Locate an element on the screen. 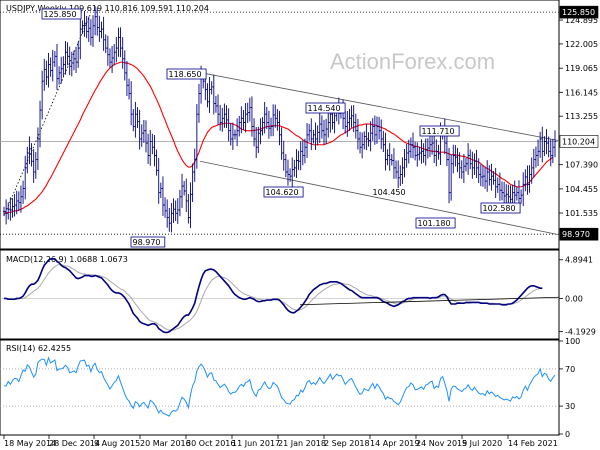  time-tick-label: 14 Feb 2021 is located at coordinates (533, 443).